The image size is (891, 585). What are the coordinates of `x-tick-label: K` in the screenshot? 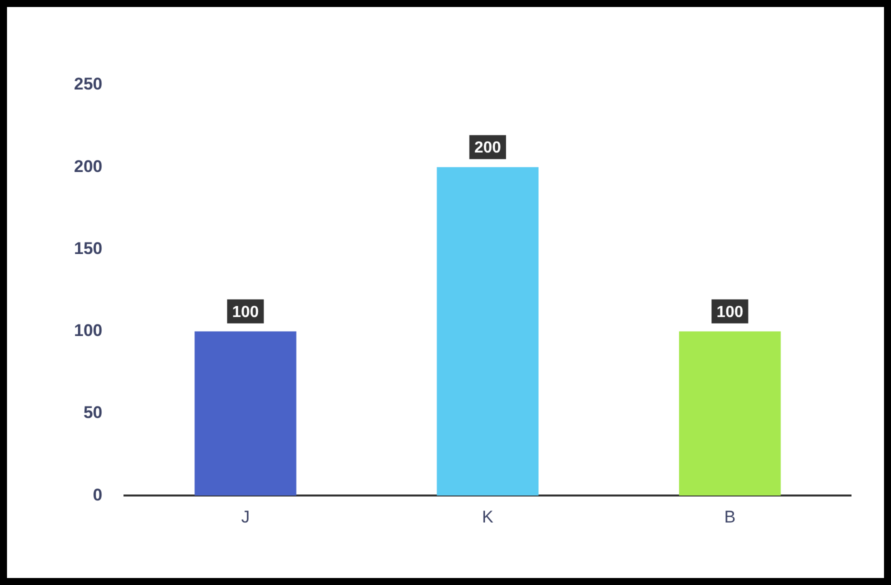 It's located at (488, 516).